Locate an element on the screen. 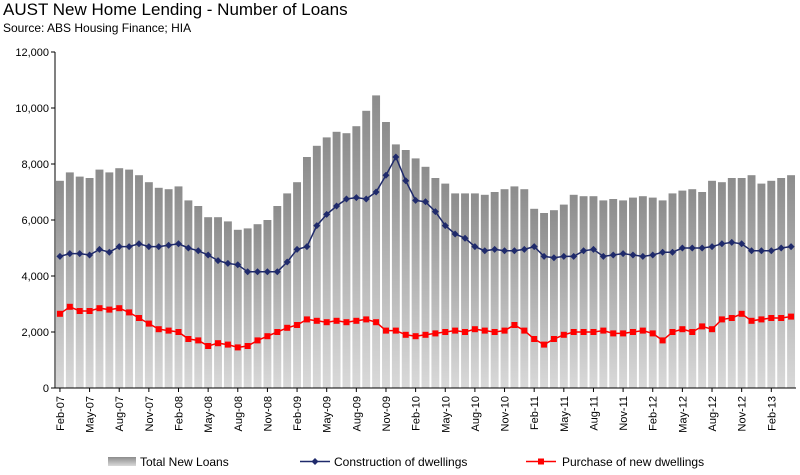 Image resolution: width=800 pixels, height=475 pixels. x-tick-label: Nov-11 is located at coordinates (624, 413).